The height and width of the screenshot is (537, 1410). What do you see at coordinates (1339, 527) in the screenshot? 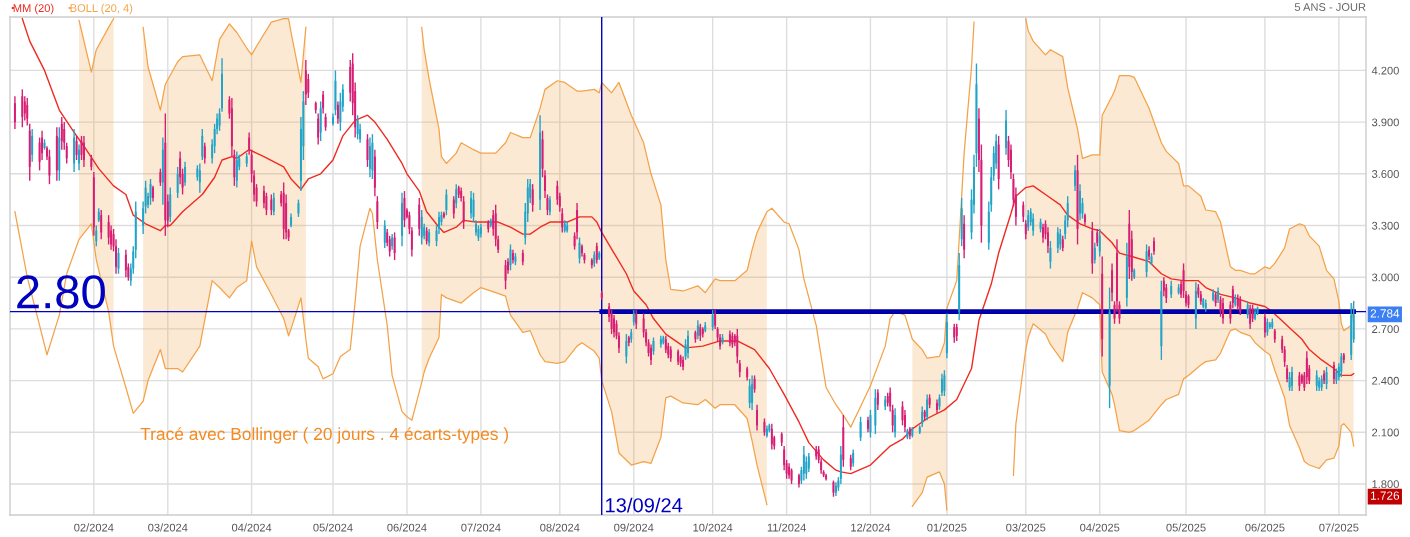
I see `x-tick-label: 07/2025` at bounding box center [1339, 527].